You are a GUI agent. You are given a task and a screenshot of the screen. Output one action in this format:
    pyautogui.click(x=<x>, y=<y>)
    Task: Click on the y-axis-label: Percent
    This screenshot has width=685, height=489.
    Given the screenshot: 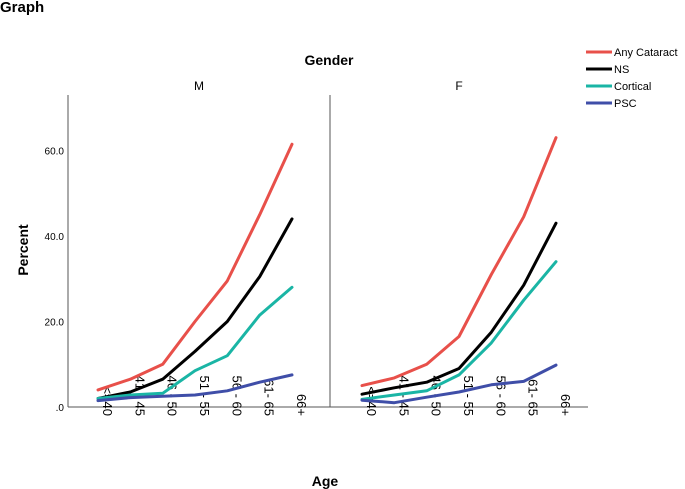 What is the action you would take?
    pyautogui.click(x=23, y=250)
    